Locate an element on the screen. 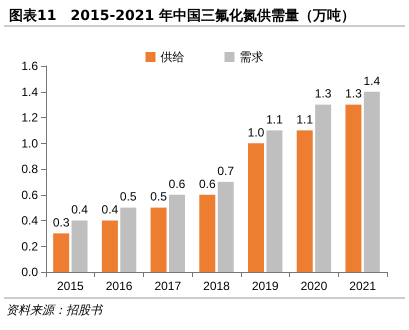  y-tick-label: 0.4 is located at coordinates (29, 221).